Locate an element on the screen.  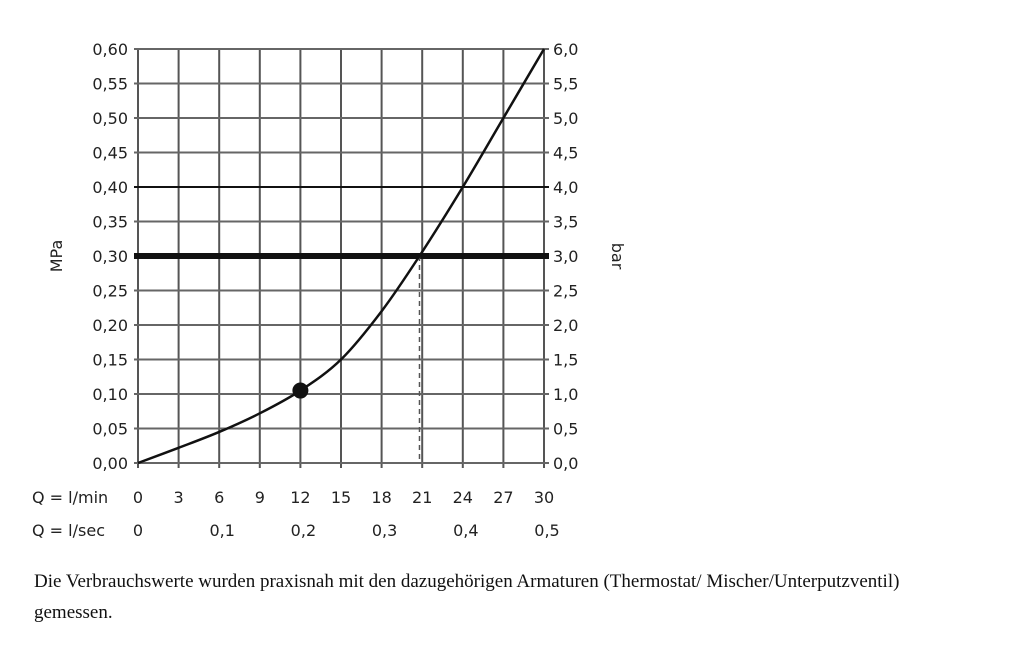
y-right-tick-label: 3,0 is located at coordinates (565, 256).